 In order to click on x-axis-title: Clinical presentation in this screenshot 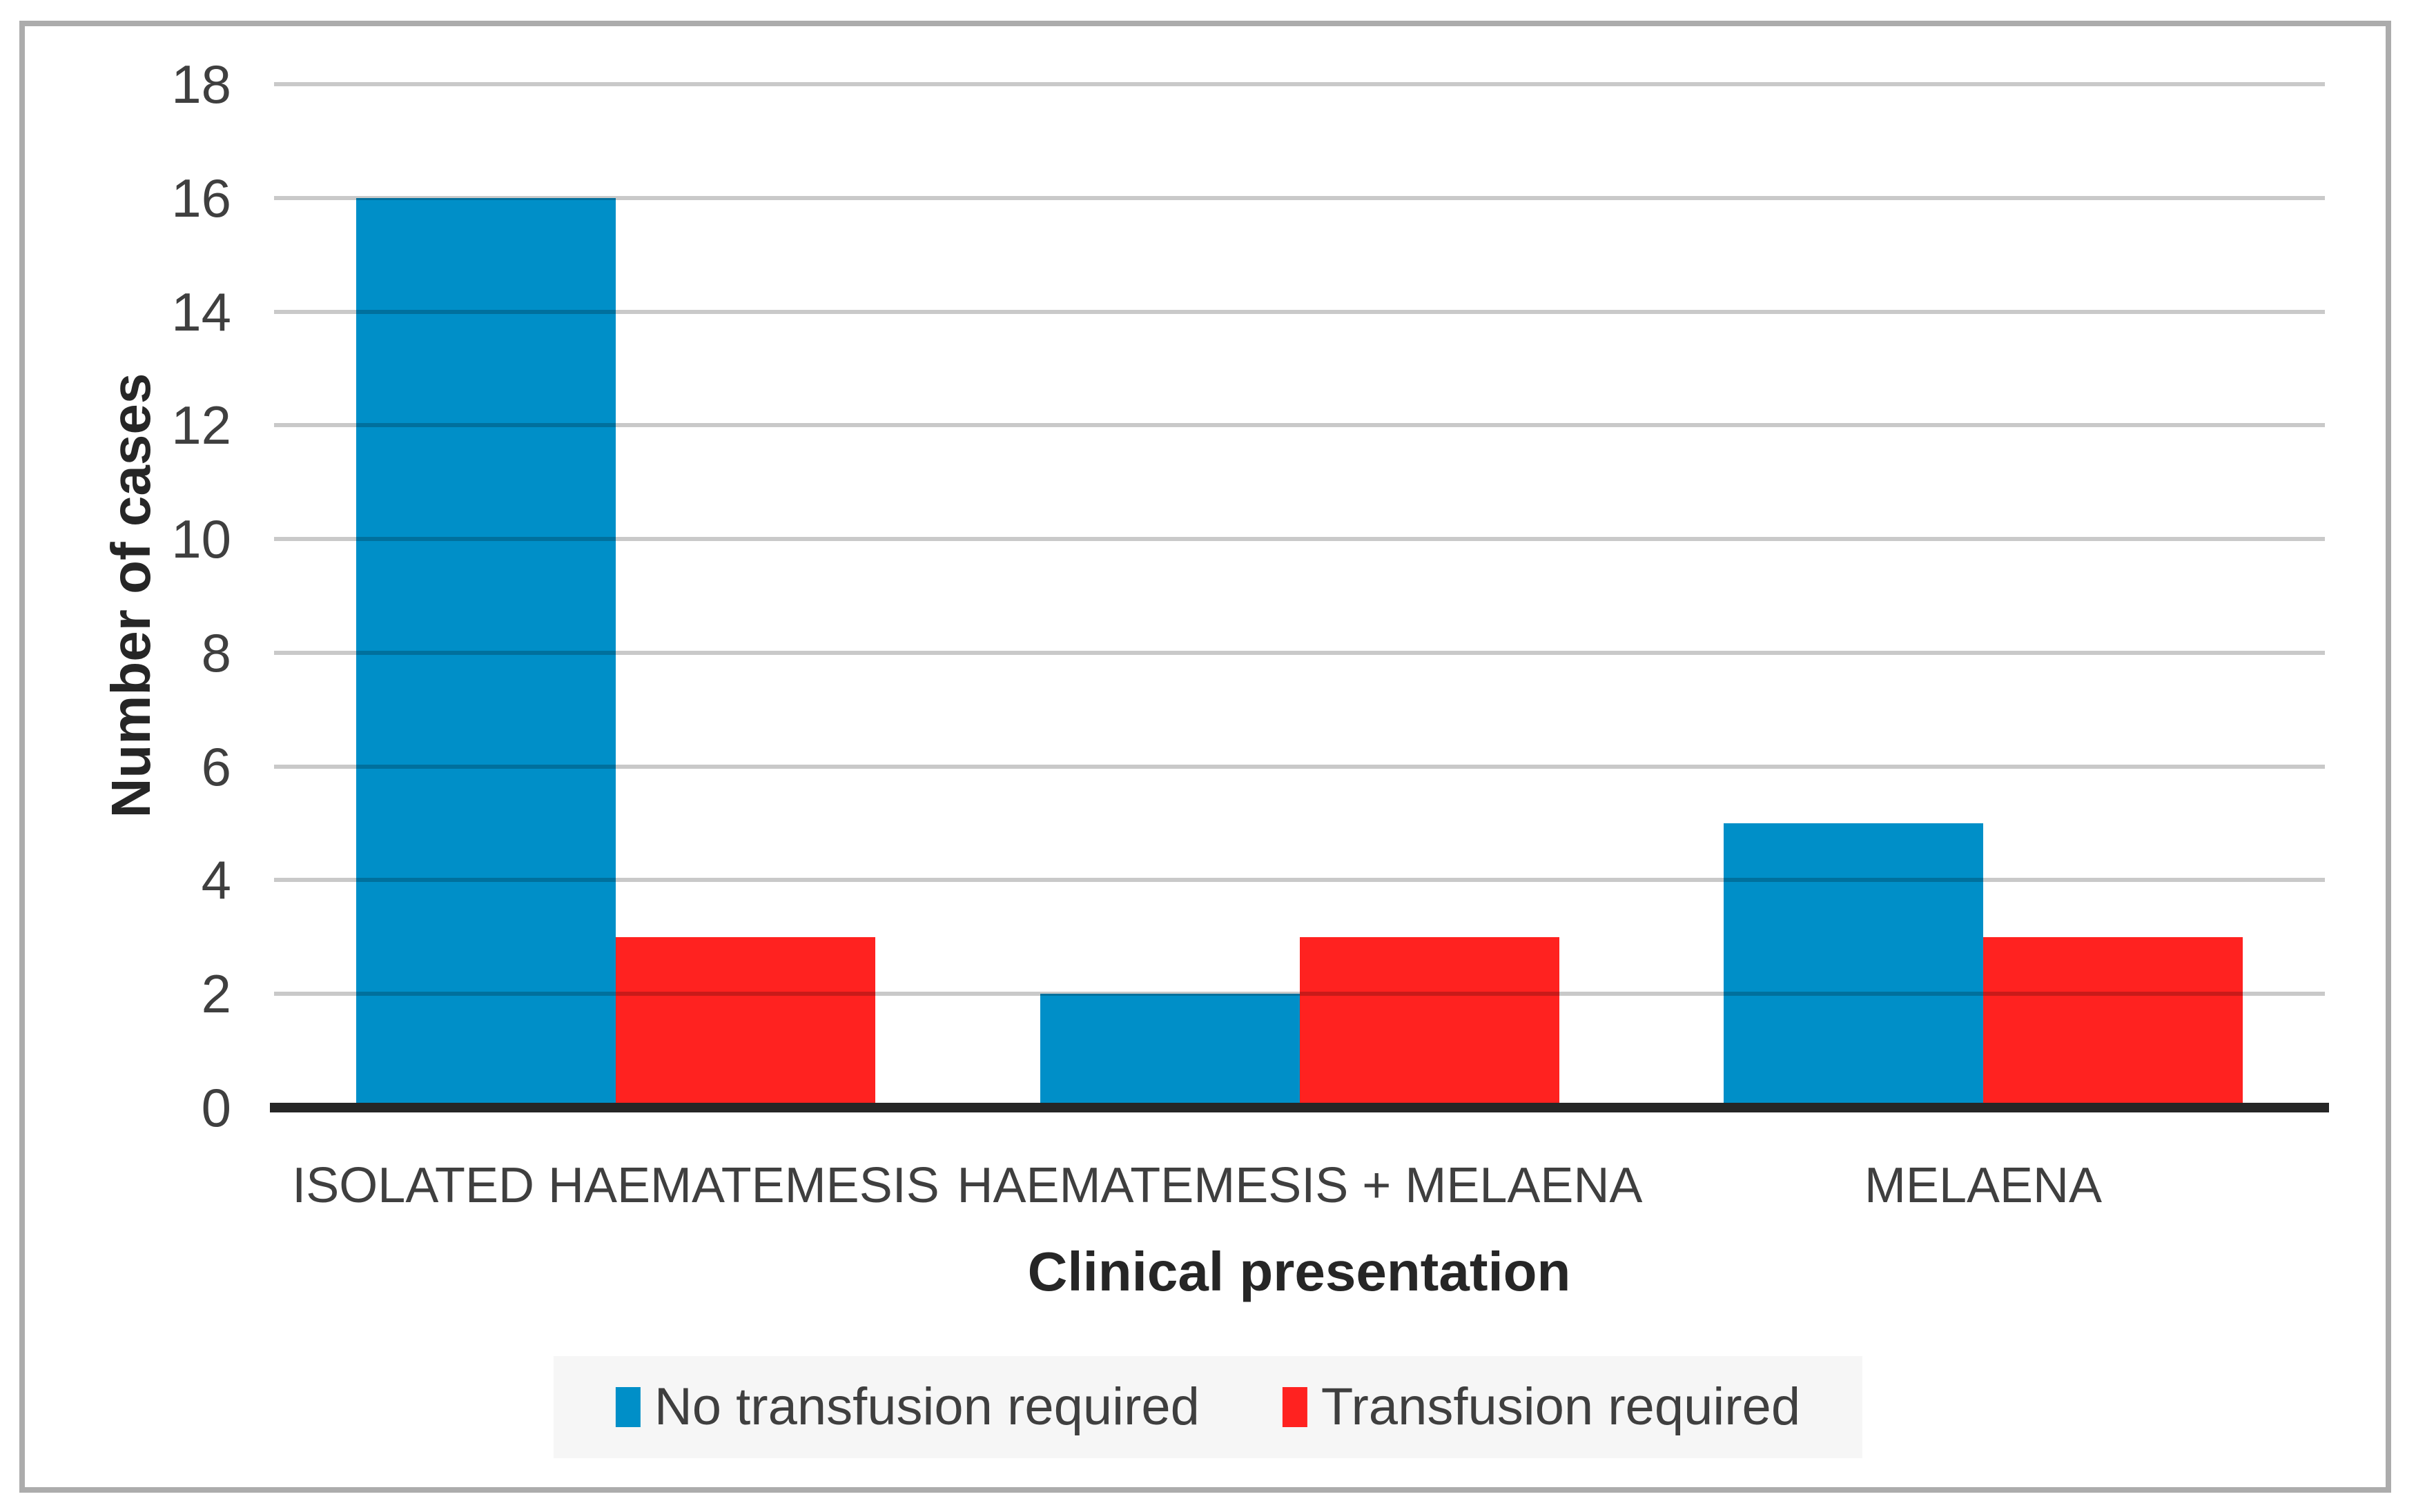, I will do `click(1299, 1271)`.